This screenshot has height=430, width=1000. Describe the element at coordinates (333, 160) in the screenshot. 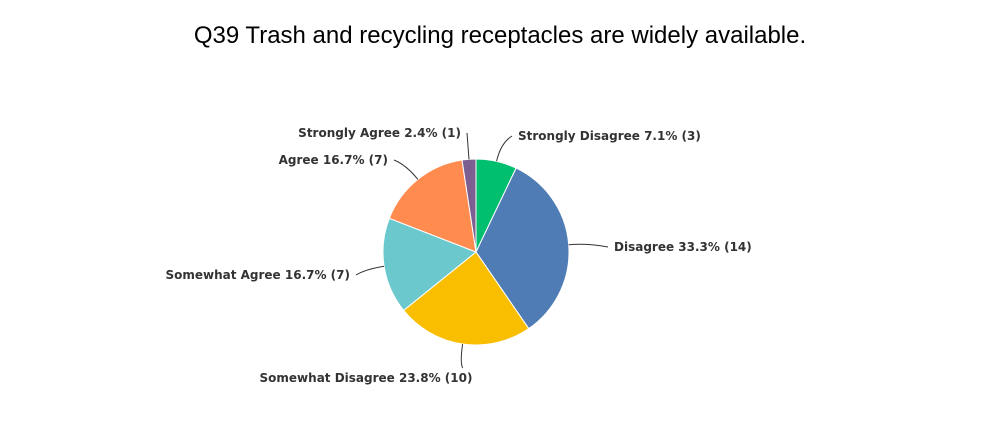

I see `data-label: Agree 16.7% (7)` at that location.